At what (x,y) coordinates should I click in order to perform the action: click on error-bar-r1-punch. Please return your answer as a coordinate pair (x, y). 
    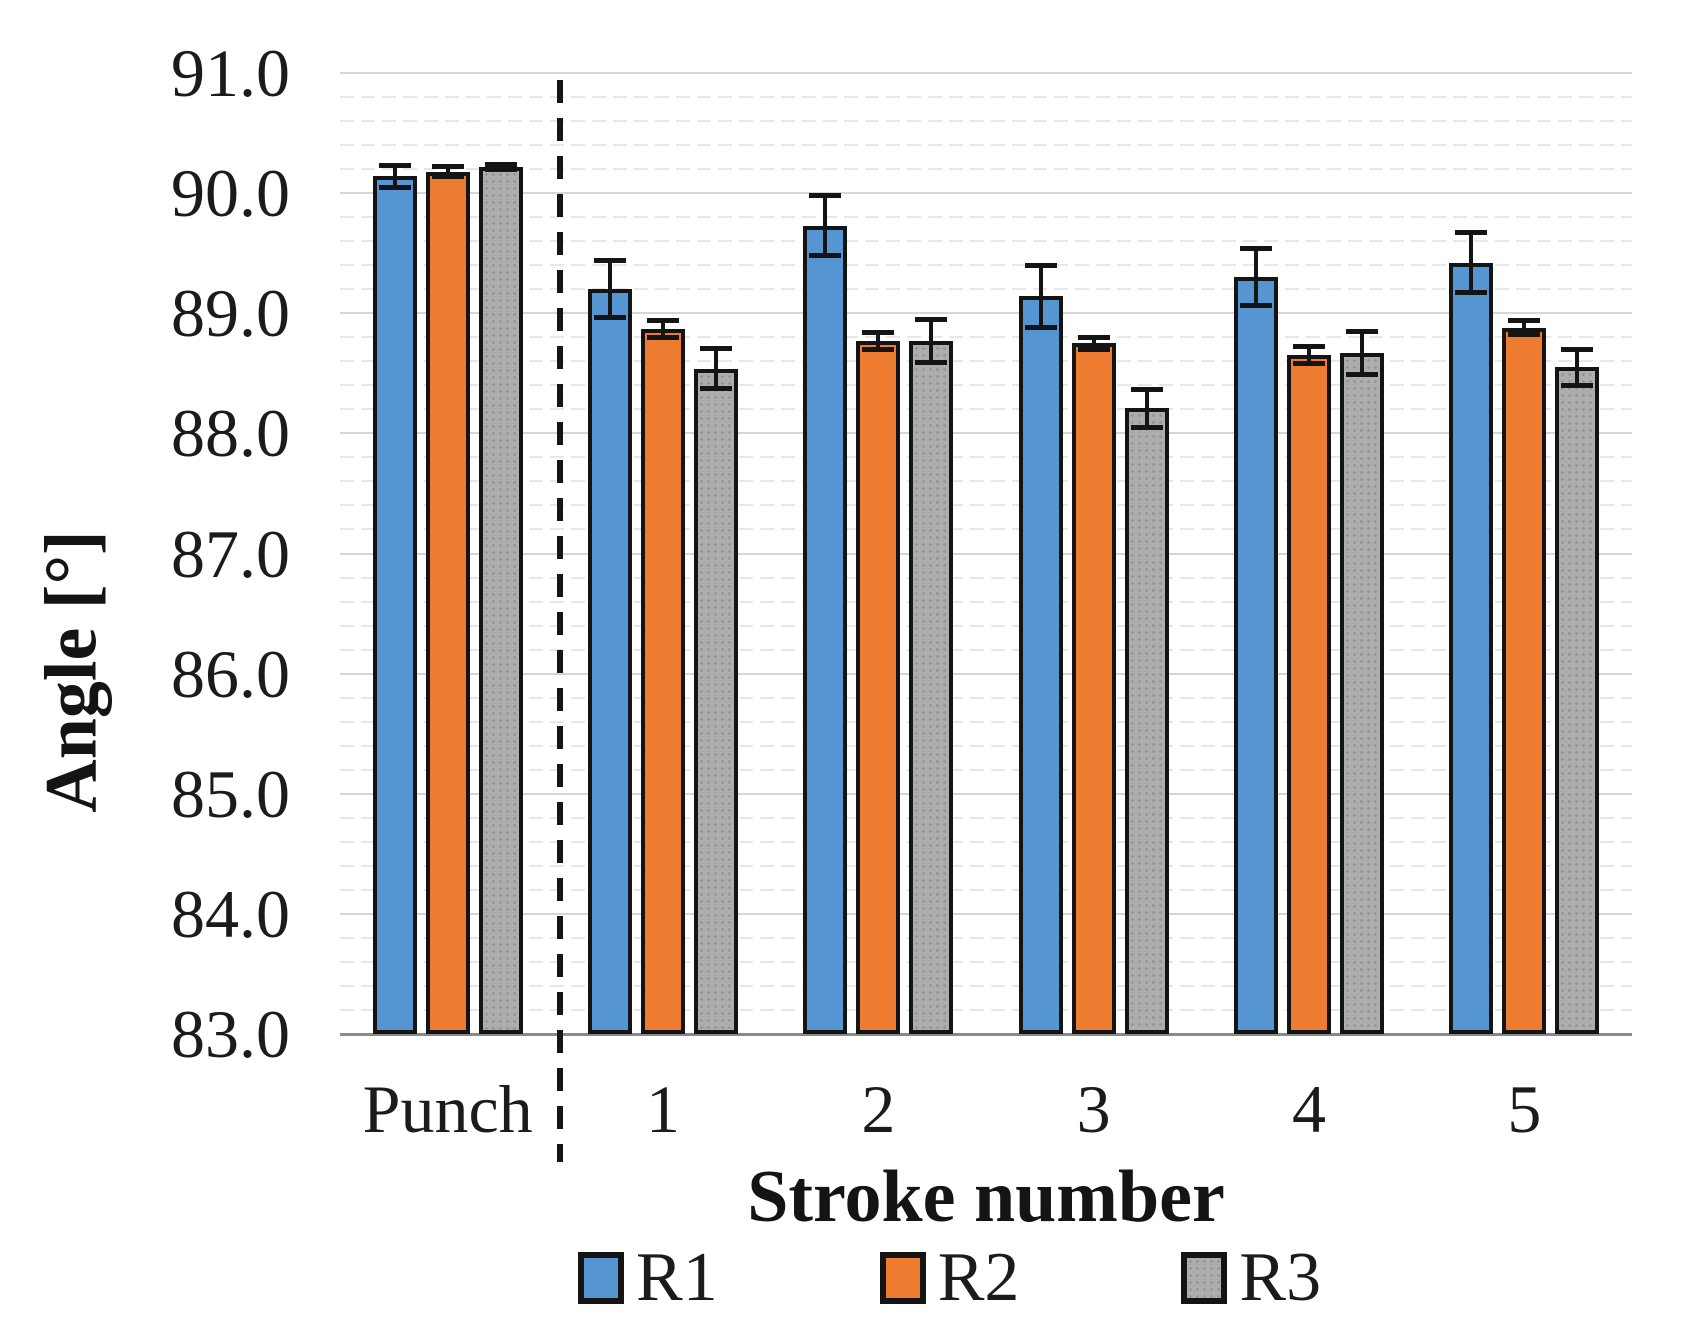
    Looking at the image, I should click on (394, 176).